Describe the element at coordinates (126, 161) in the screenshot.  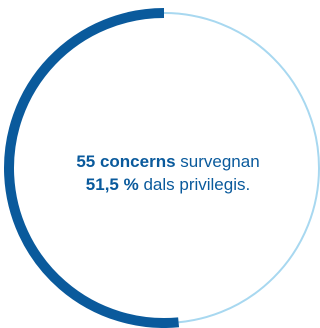
I see `concerns-count: 55 concerns` at that location.